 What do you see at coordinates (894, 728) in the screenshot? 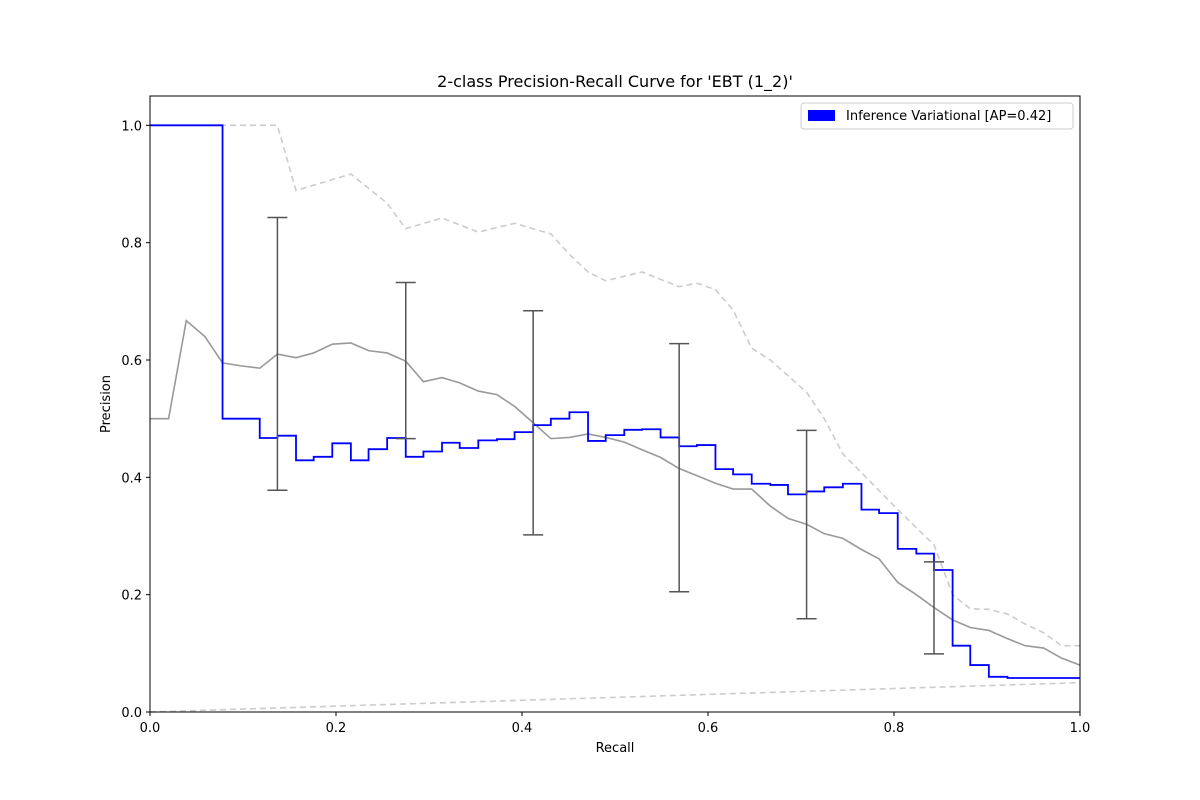
I see `x-tick-label: 0.8` at bounding box center [894, 728].